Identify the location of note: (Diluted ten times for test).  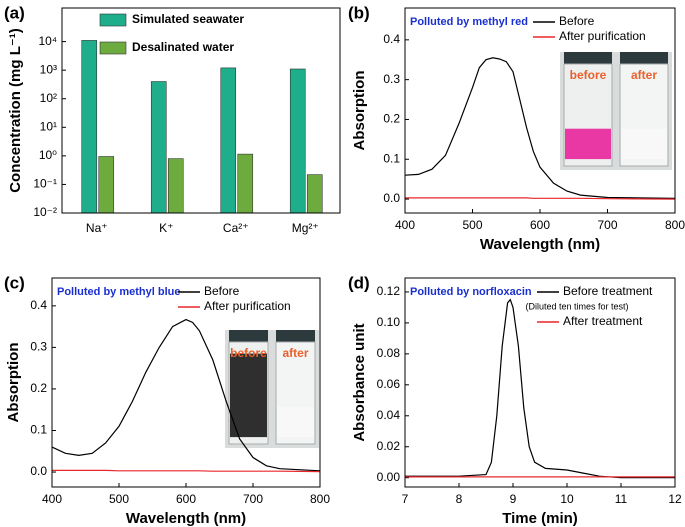
(576, 306).